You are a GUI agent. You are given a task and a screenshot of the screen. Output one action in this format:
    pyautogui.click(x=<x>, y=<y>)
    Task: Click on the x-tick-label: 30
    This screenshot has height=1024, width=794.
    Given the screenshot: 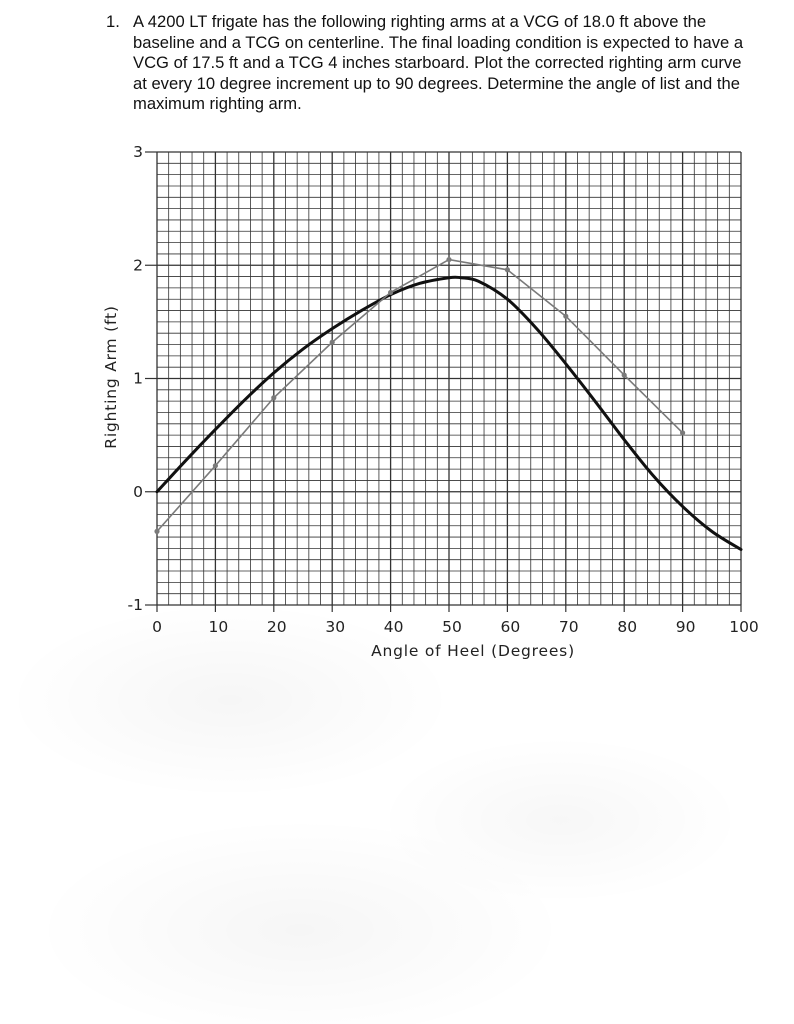 What is the action you would take?
    pyautogui.click(x=335, y=627)
    